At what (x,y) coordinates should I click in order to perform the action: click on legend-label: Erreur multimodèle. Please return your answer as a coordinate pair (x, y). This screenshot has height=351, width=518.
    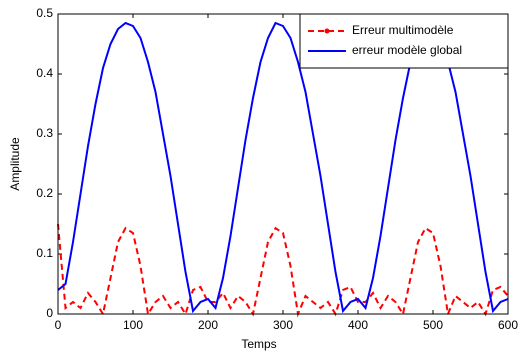
    Looking at the image, I should click on (403, 30).